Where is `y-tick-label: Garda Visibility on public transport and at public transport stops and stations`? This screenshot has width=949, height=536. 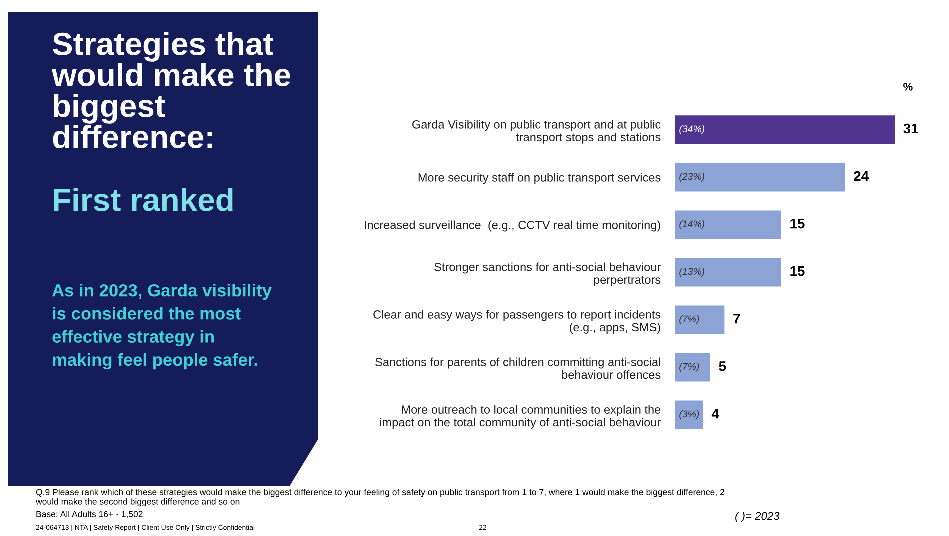
y-tick-label: Garda Visibility on public transport and at public transport stops and stations is located at coordinates (536, 132).